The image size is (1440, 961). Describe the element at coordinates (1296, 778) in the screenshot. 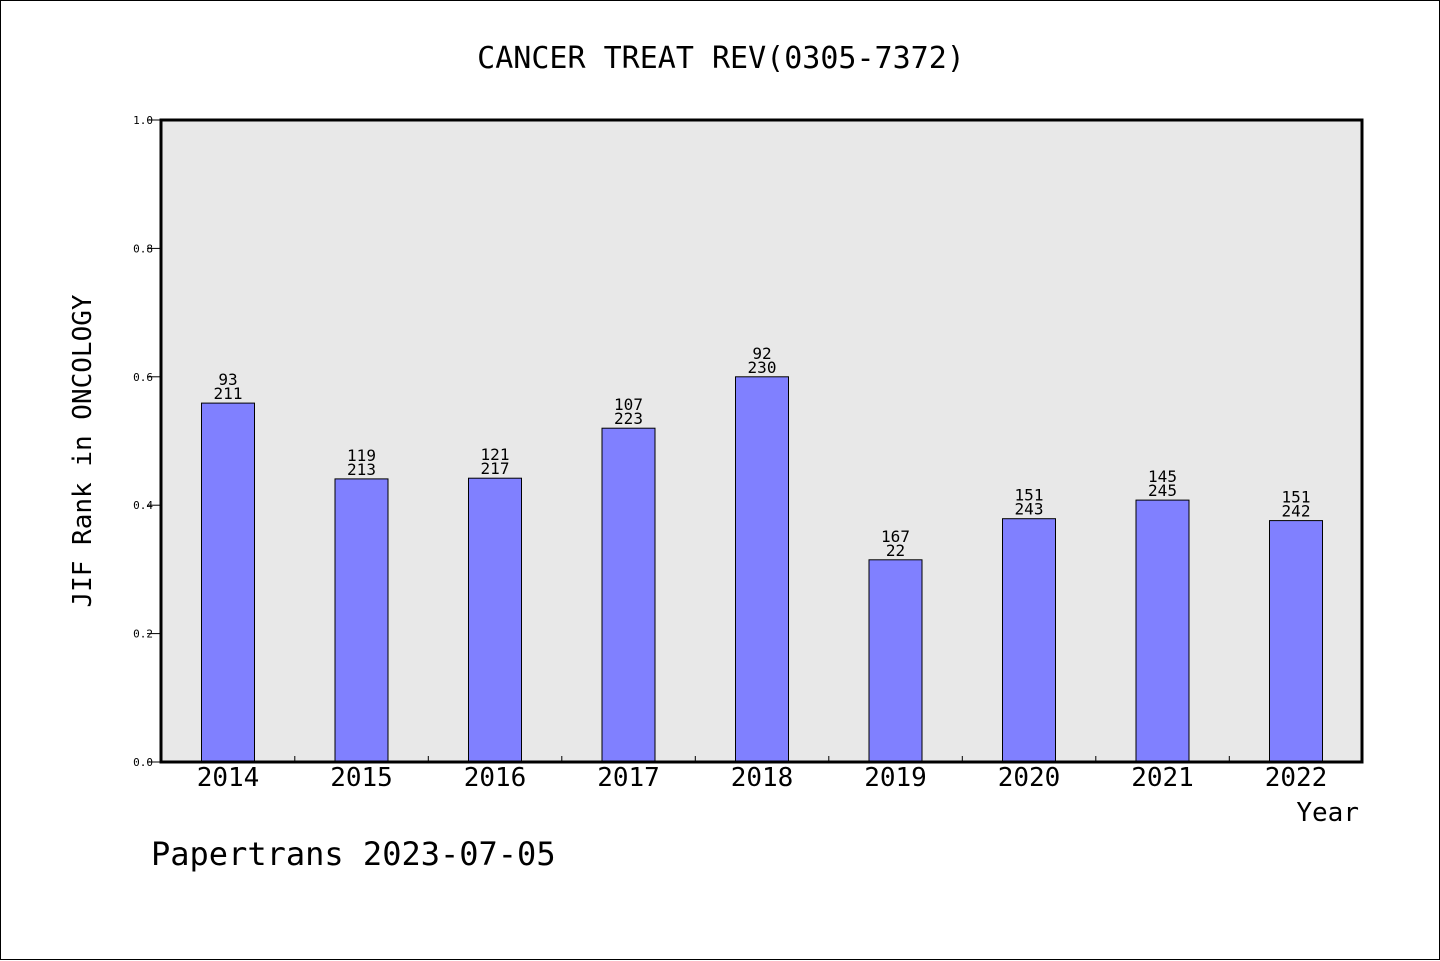

I see `x-tick-label: 2022` at that location.